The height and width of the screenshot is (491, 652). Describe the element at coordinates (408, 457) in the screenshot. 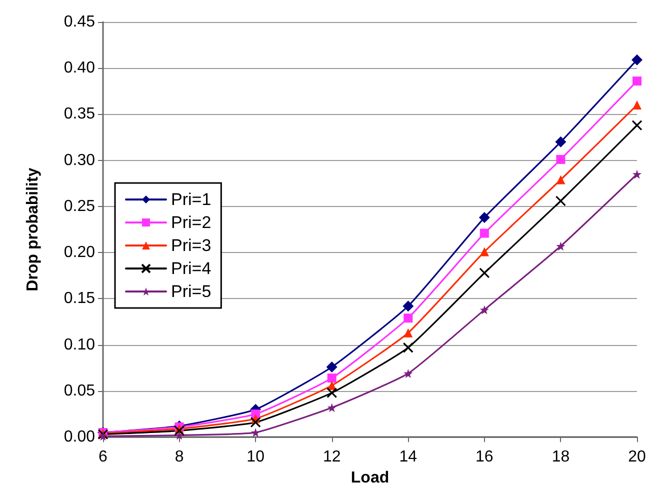

I see `x-tick-label: 14` at that location.